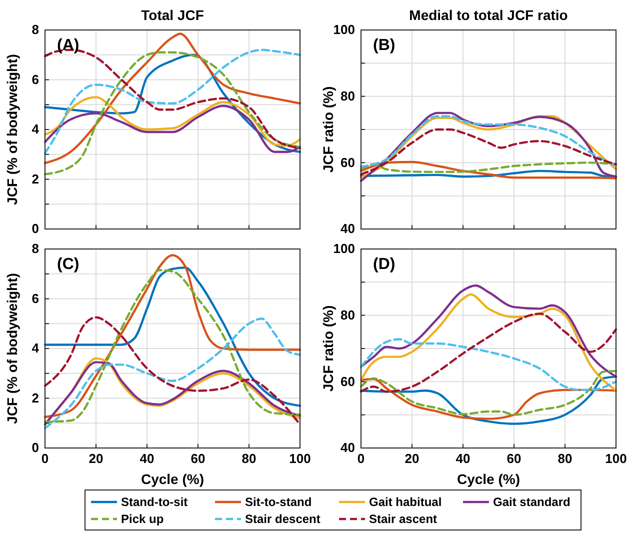 This screenshot has height=536, width=628. Describe the element at coordinates (403, 519) in the screenshot. I see `legend-label: Stair ascent` at that location.